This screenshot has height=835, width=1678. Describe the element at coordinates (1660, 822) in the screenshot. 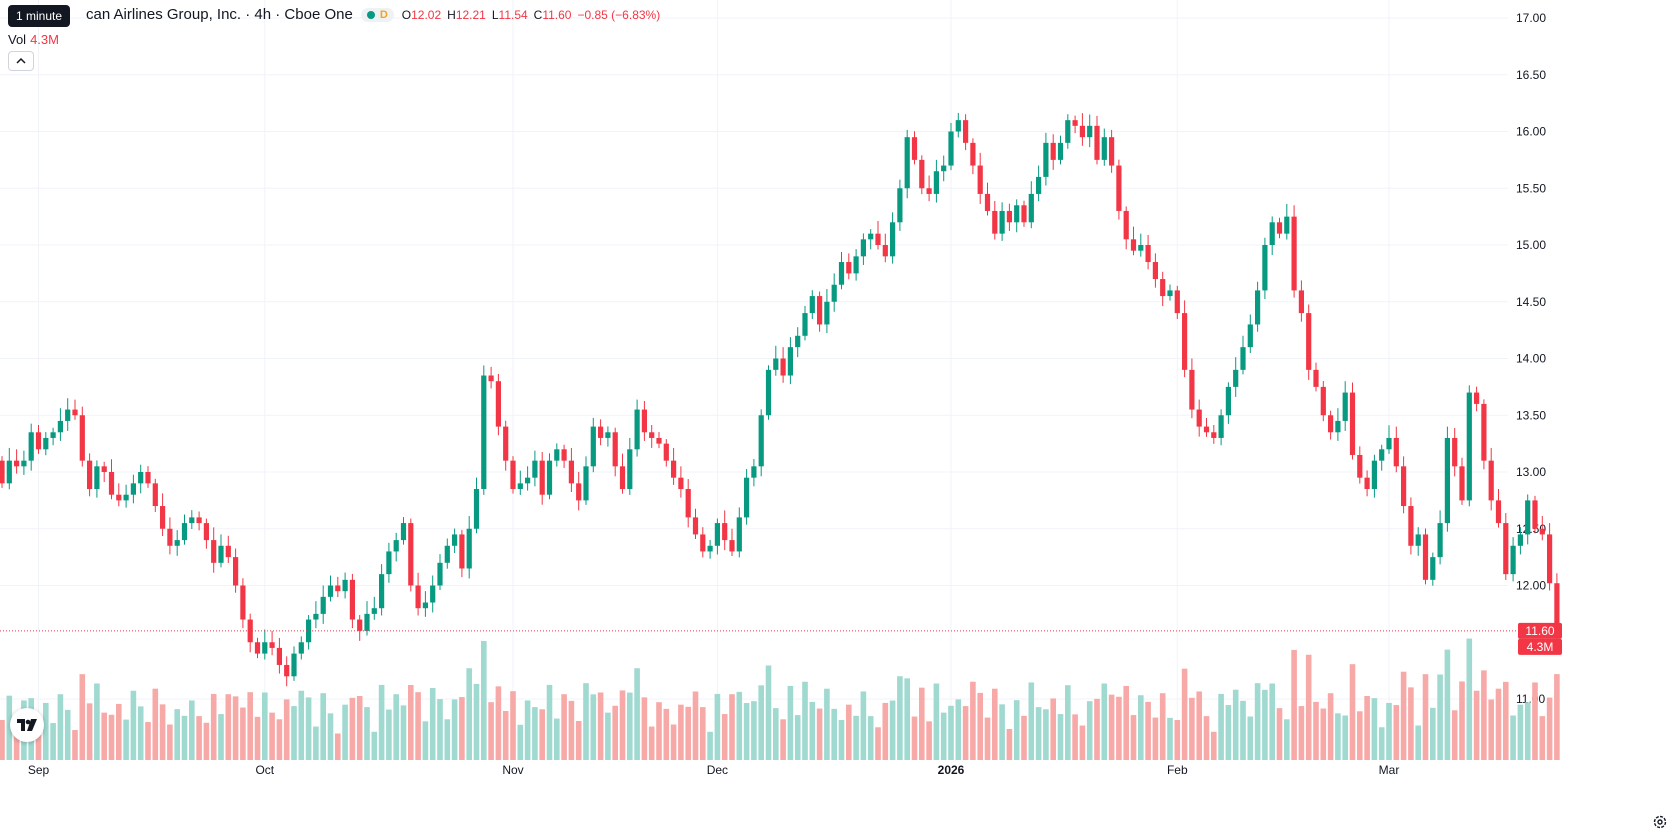

I see `gear-icon` at that location.